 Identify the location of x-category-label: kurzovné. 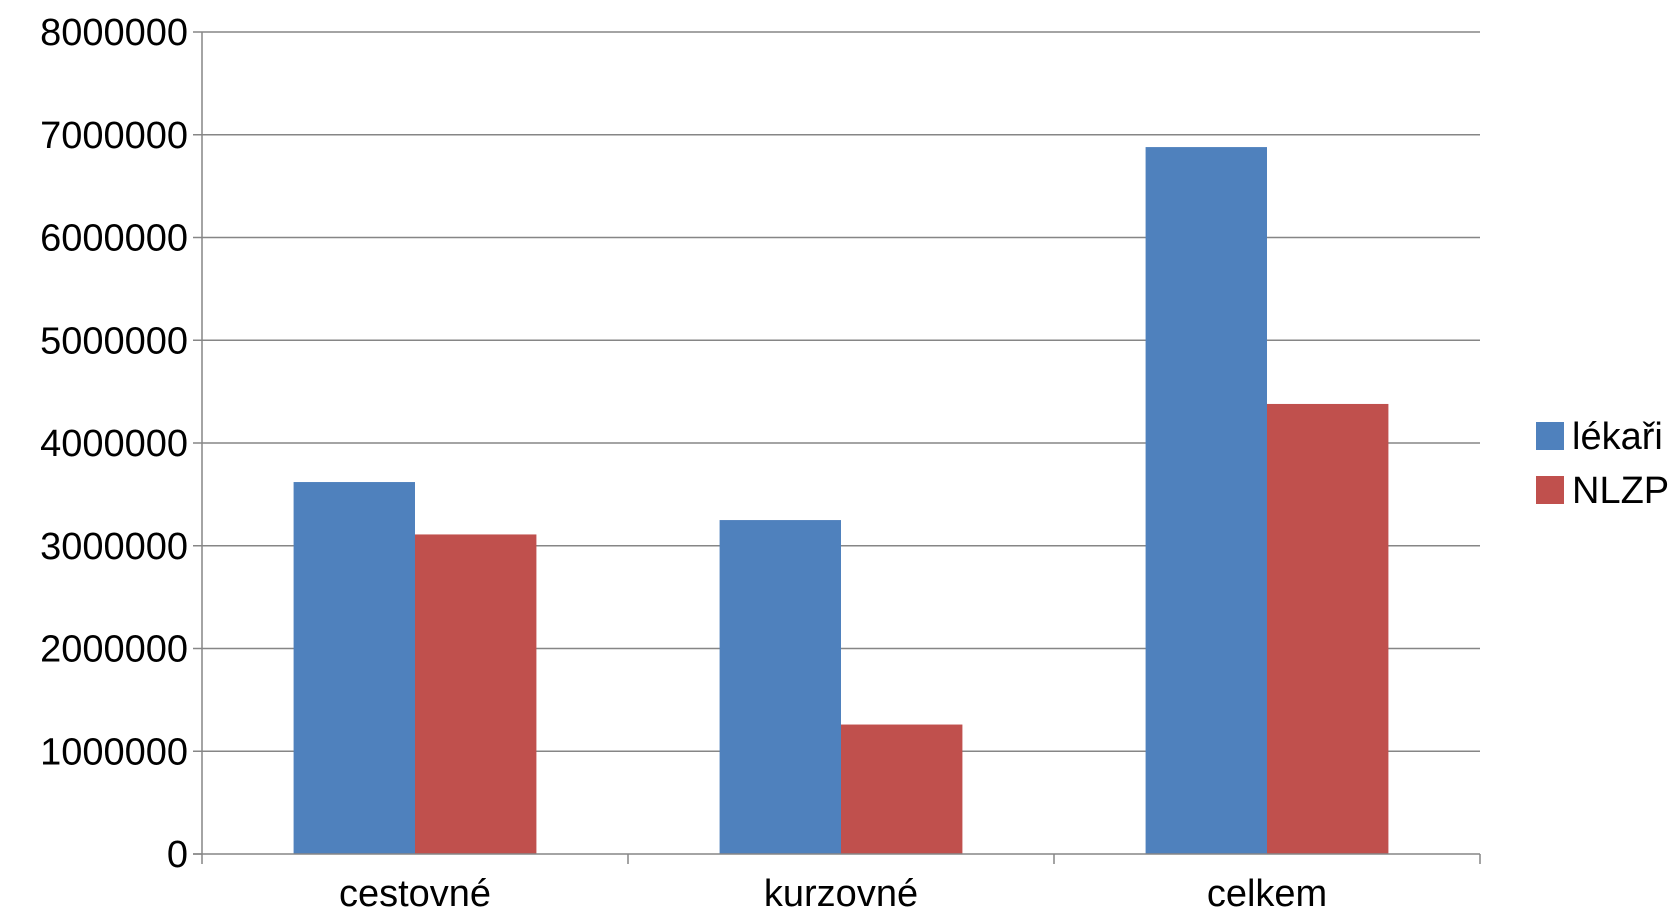
(841, 893).